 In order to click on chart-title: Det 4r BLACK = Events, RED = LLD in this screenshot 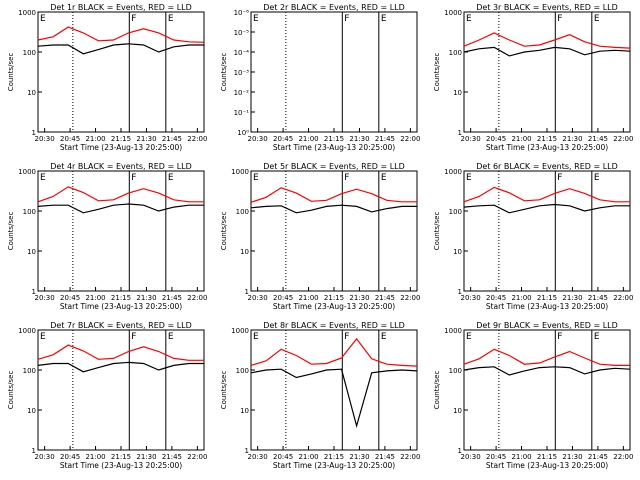, I will do `click(121, 166)`.